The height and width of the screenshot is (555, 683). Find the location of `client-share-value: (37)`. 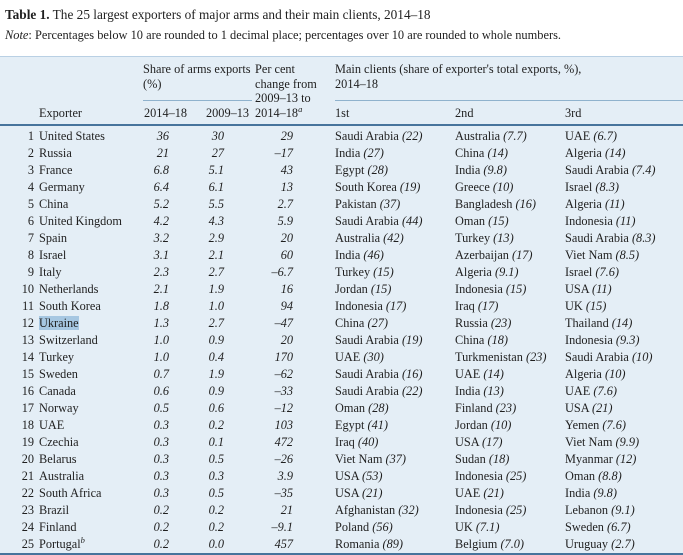

client-share-value: (37) is located at coordinates (396, 459).